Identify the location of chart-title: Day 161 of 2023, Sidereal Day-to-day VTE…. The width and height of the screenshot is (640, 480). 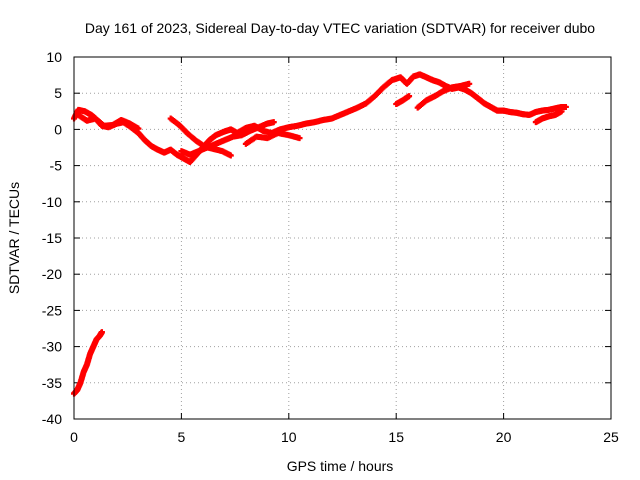
(340, 28).